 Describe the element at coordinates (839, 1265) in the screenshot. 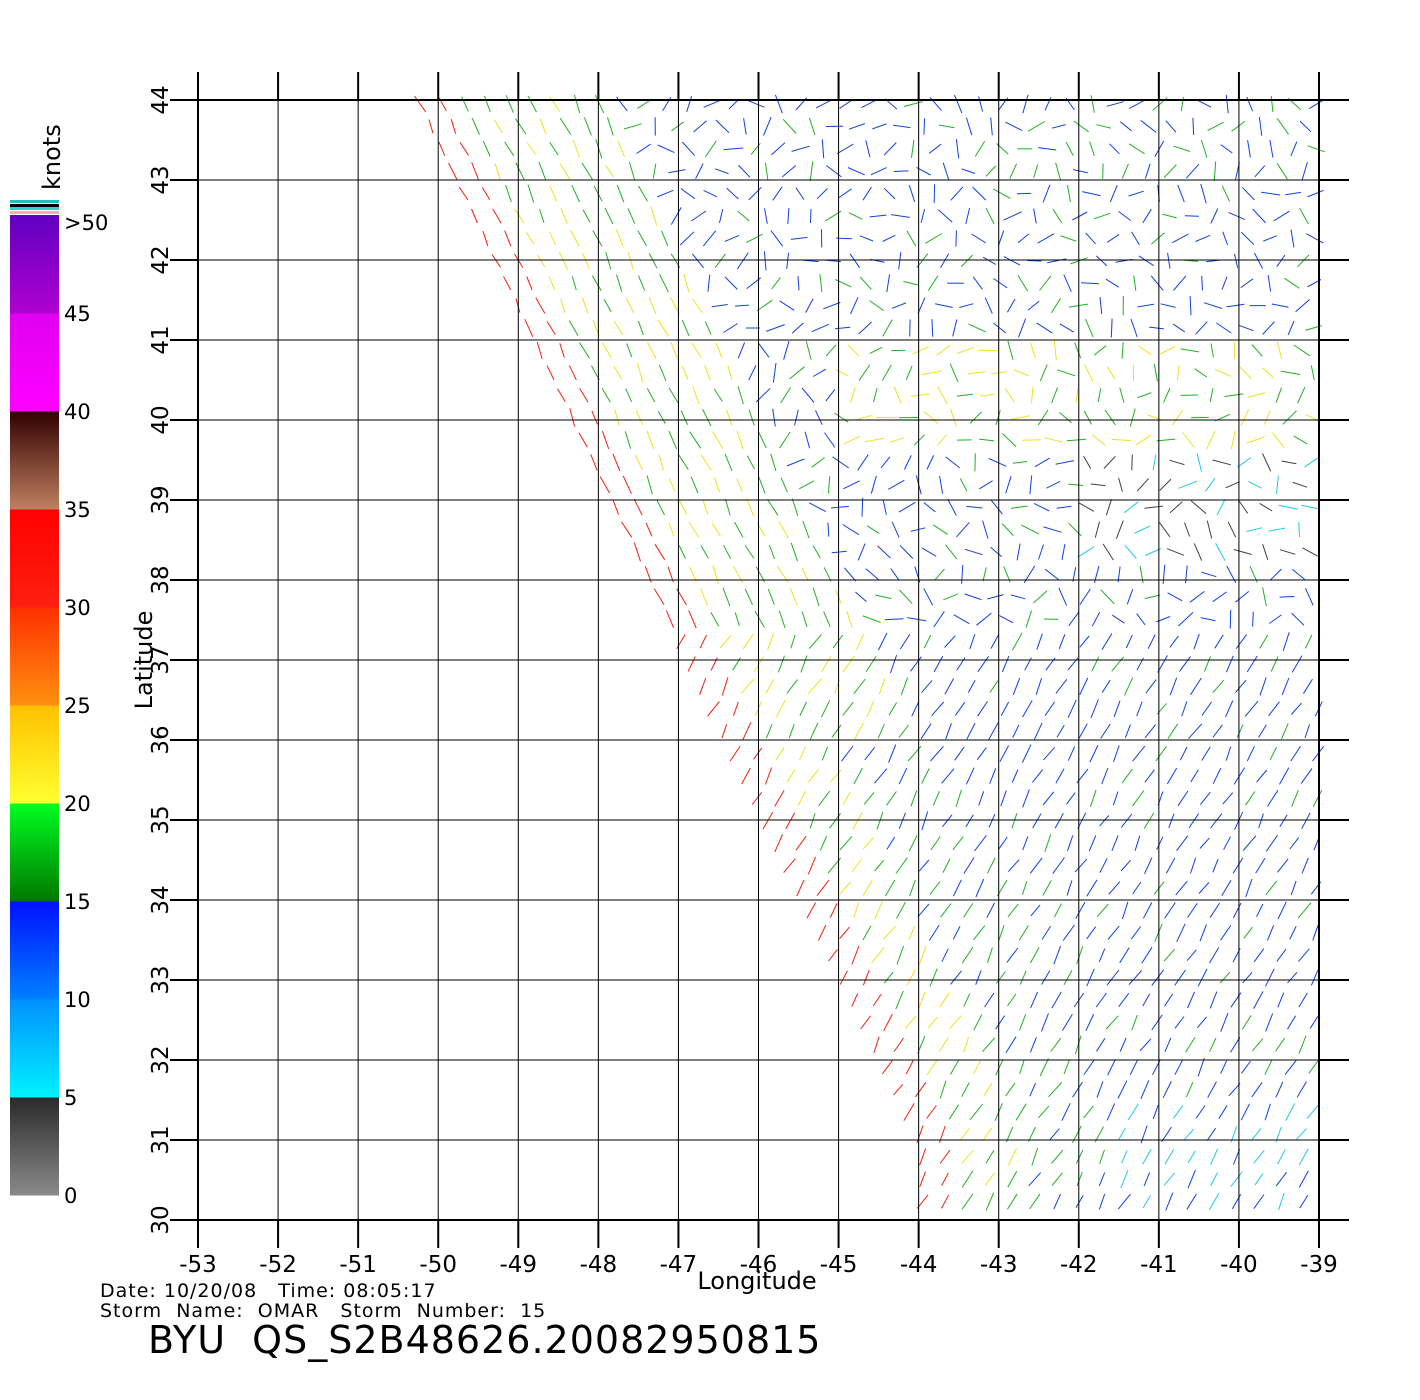

I see `longitude-tick-label: -45` at that location.